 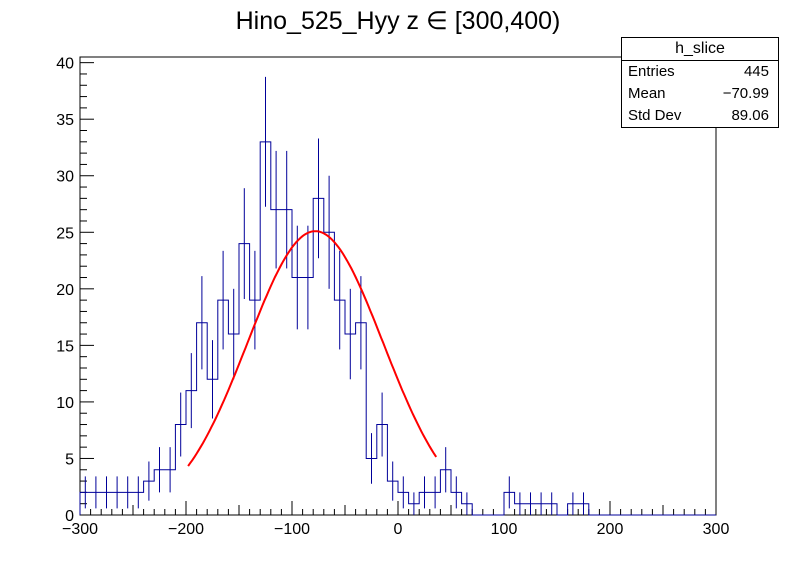 I want to click on y-tick-label: 10, so click(x=65, y=403).